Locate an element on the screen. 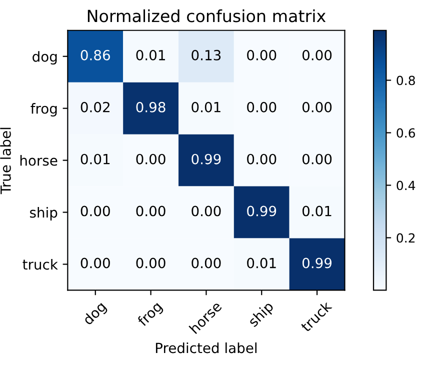 This screenshot has width=423, height=366. x-axis-title: Predicted label is located at coordinates (206, 348).